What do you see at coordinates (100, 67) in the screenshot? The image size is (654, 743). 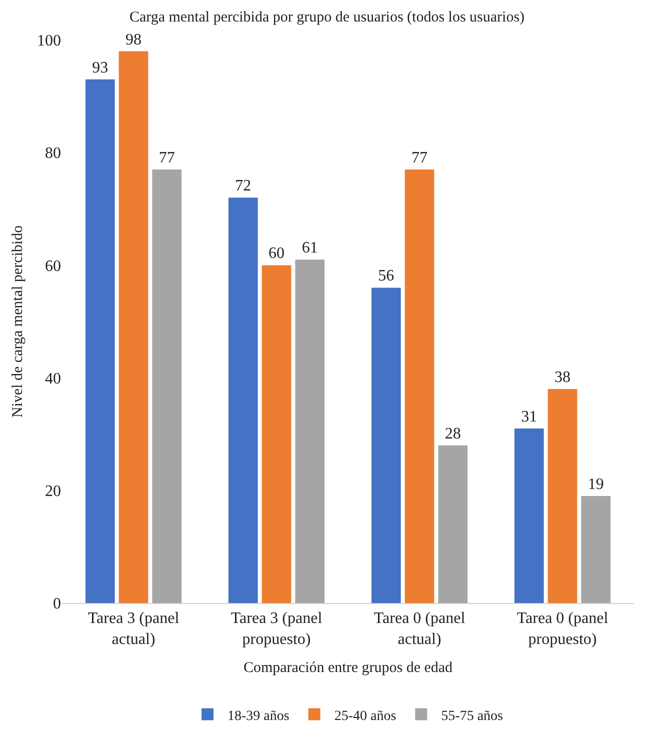 I see `data-label: 93` at bounding box center [100, 67].